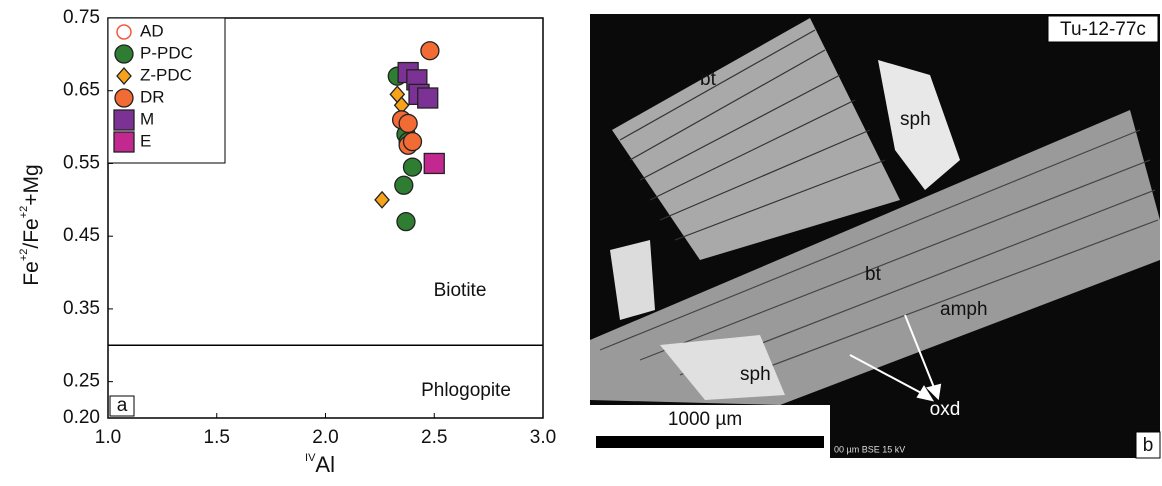  I want to click on x-tick-label: 3.0, so click(543, 437).